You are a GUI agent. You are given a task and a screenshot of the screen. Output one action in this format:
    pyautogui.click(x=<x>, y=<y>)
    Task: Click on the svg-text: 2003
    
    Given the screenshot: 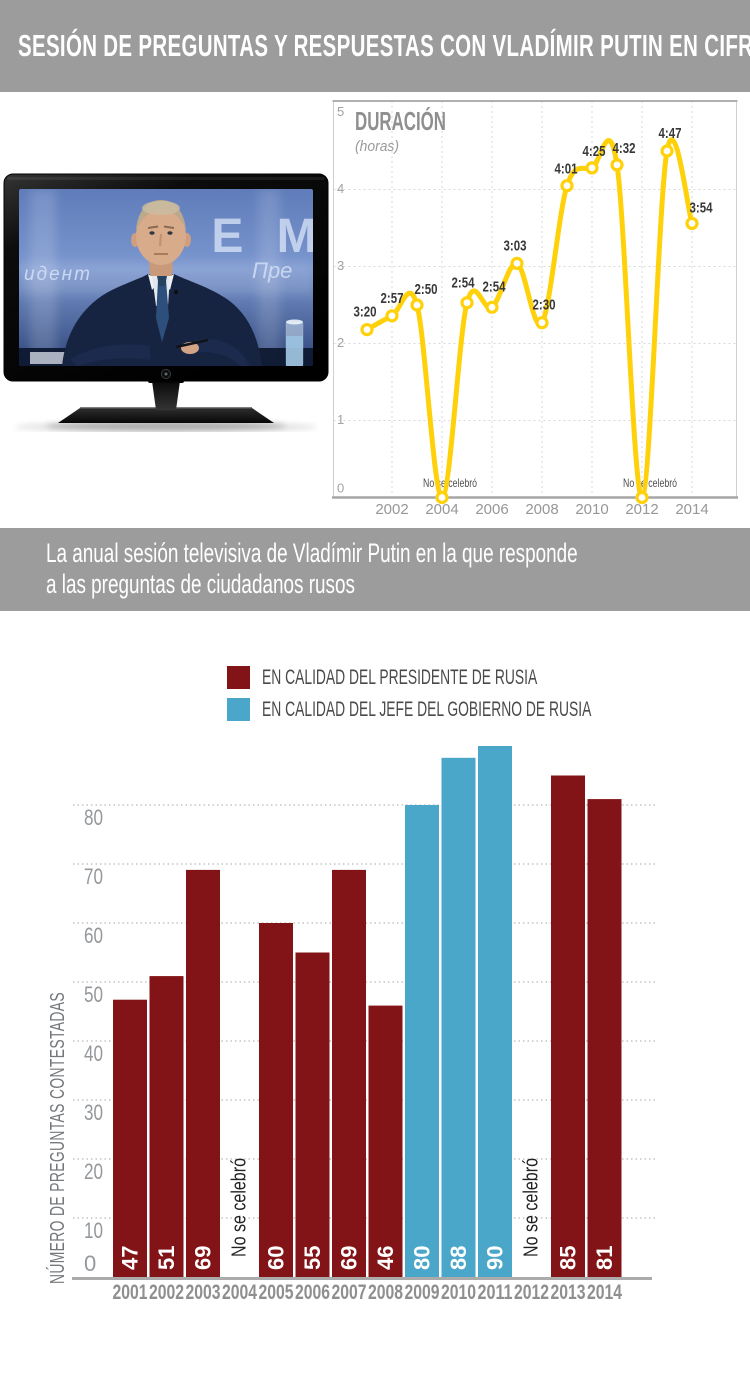 What is the action you would take?
    pyautogui.click(x=203, y=1292)
    